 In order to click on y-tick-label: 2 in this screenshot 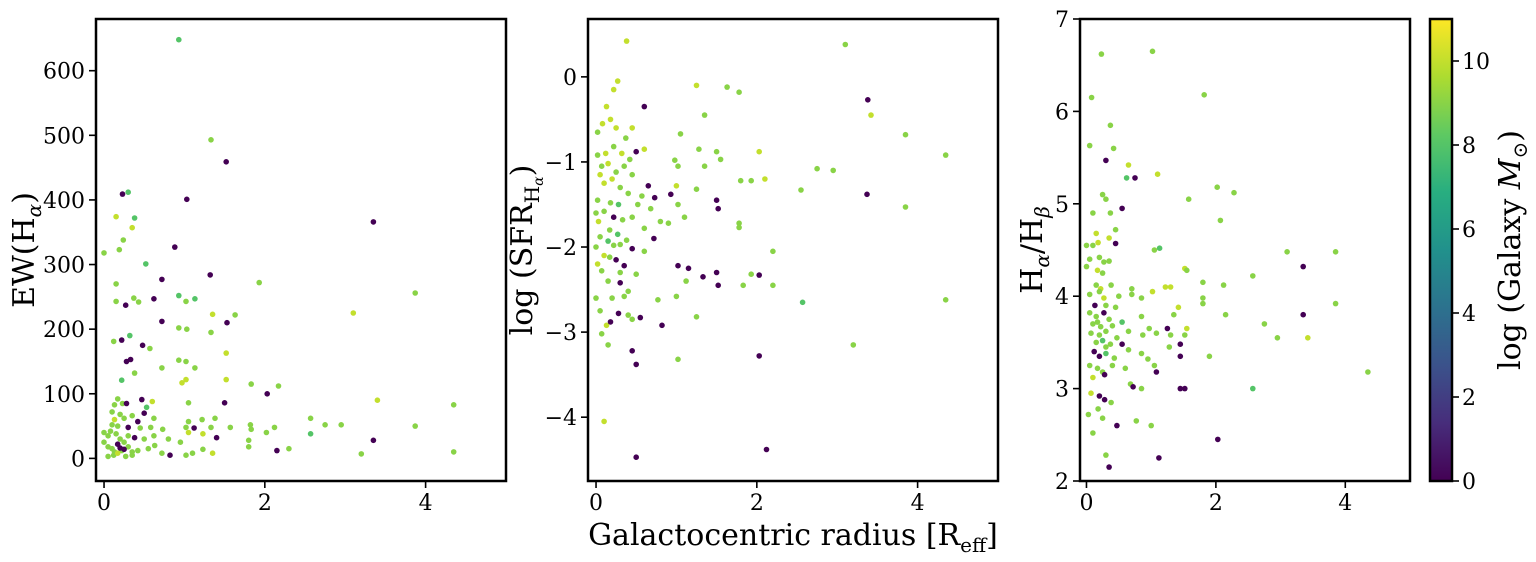, I will do `click(1062, 482)`.